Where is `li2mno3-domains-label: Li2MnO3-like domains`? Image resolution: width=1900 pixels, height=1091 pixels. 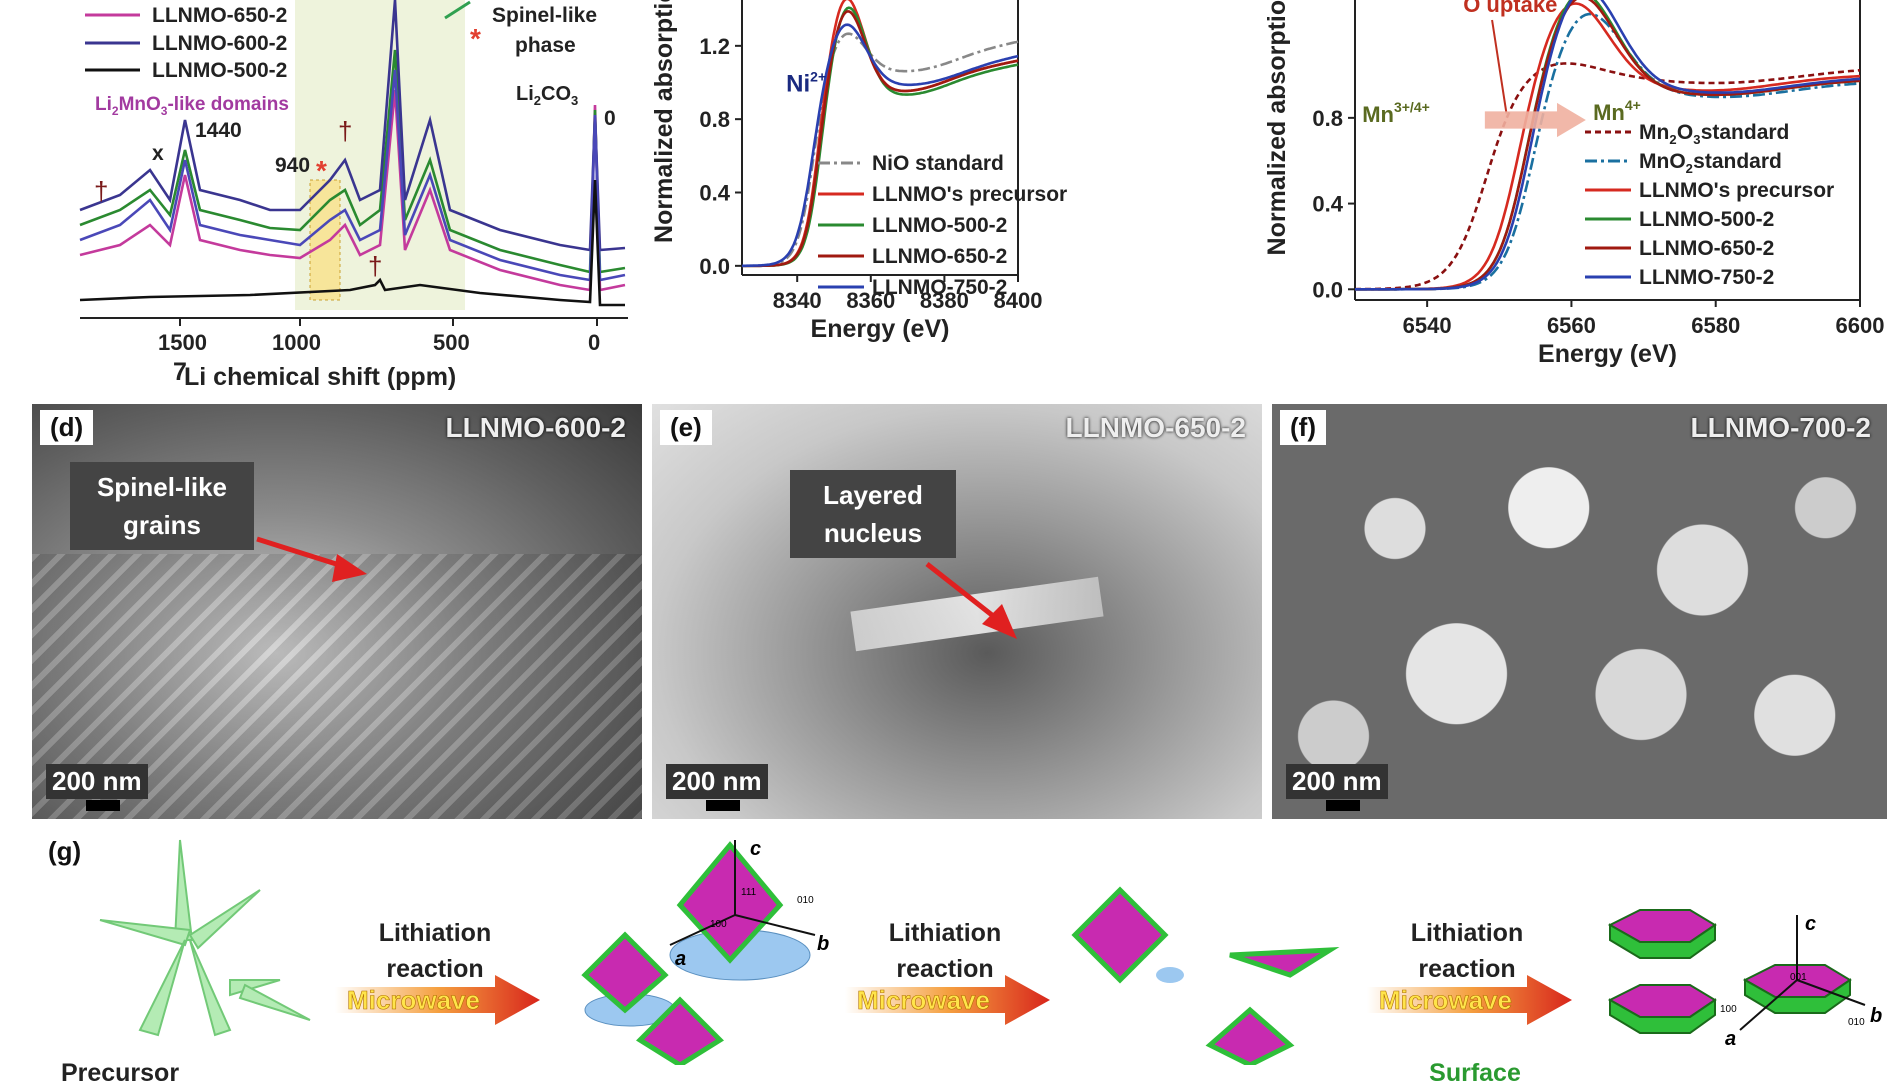 li2mno3-domains-label: Li2MnO3-like domains is located at coordinates (192, 106).